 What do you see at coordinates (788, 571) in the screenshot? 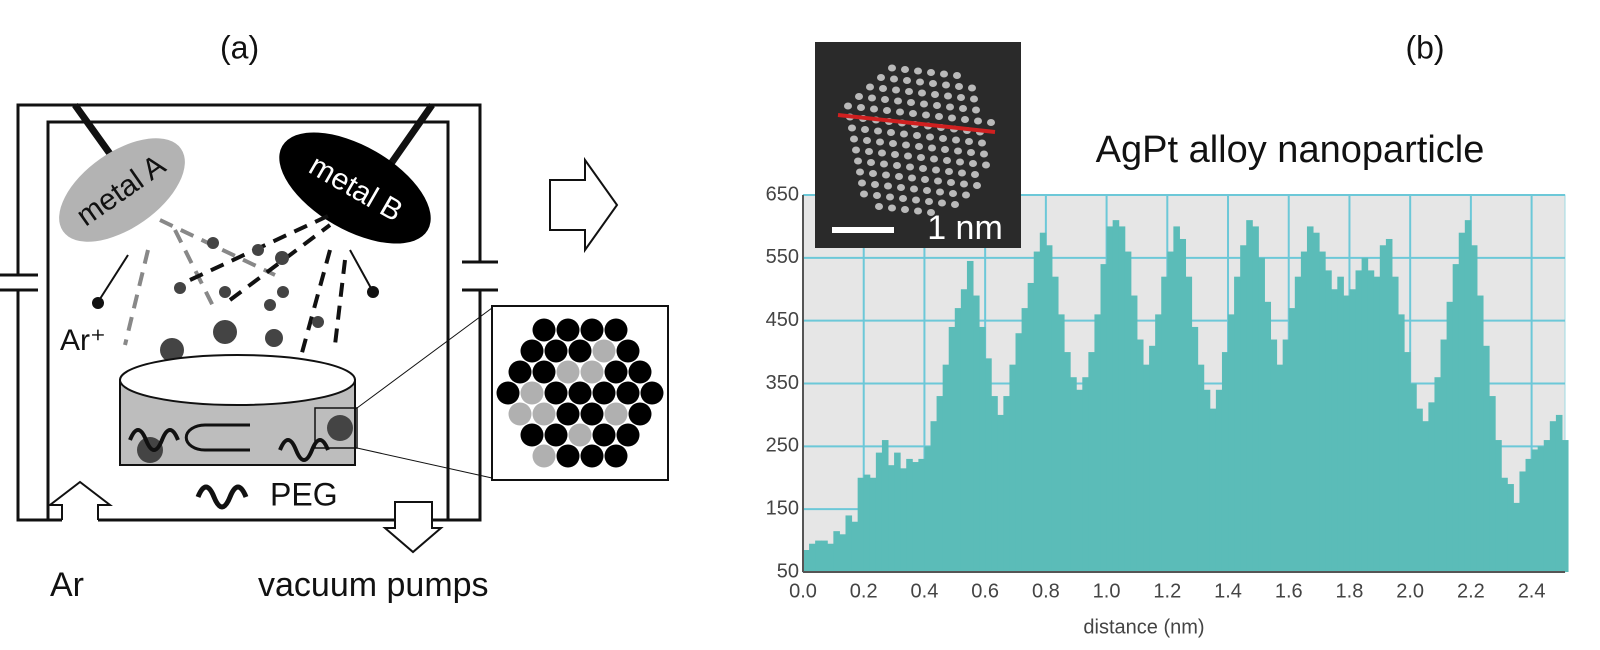
I see `y-tick-label: 50` at bounding box center [788, 571].